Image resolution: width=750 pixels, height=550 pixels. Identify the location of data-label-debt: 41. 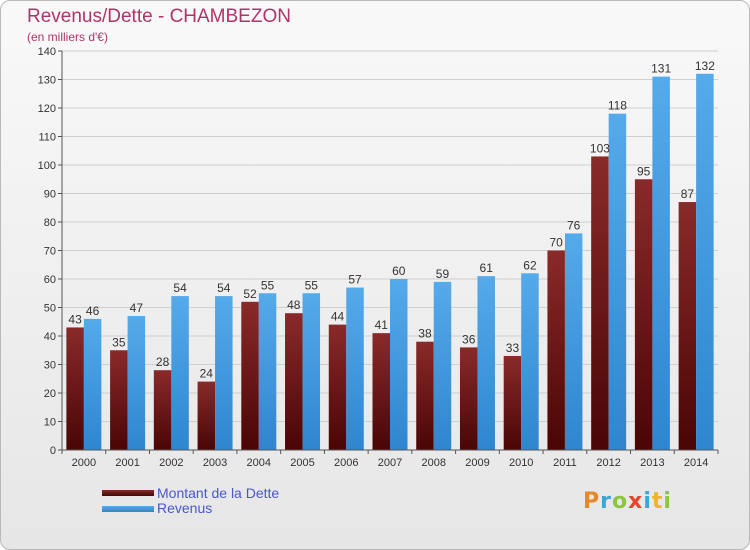
(382, 325).